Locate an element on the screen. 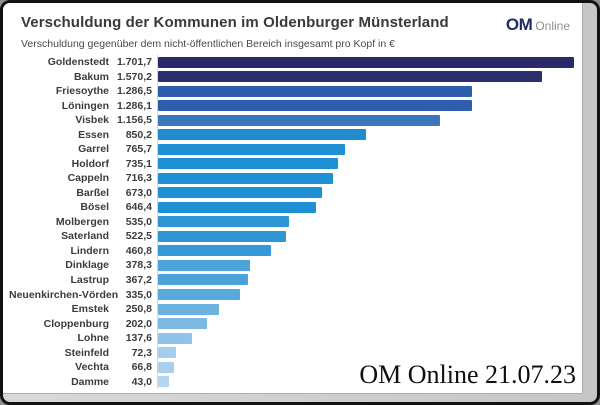 This screenshot has width=600, height=405. municipality-label: Goldenstedt is located at coordinates (78, 62).